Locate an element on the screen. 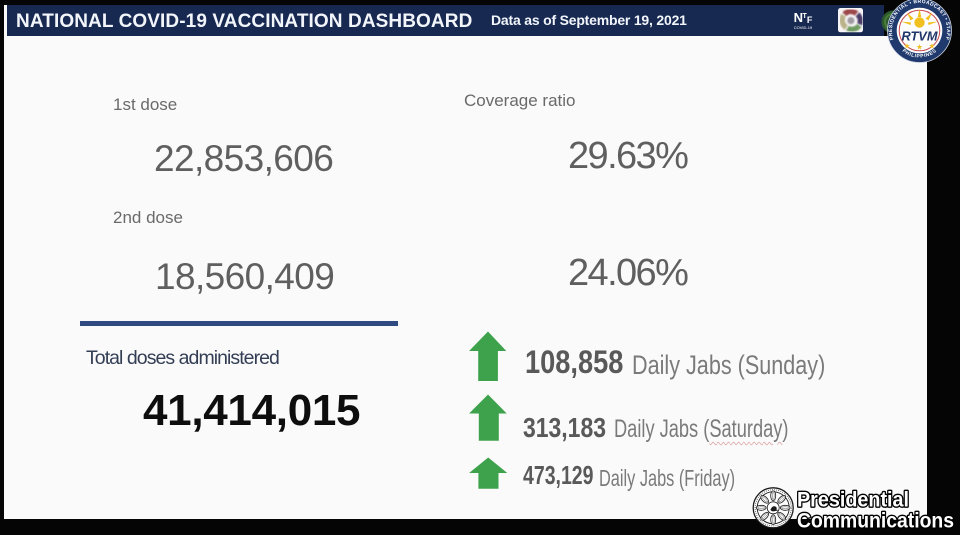  svg-text: Communications is located at coordinates (875, 521).